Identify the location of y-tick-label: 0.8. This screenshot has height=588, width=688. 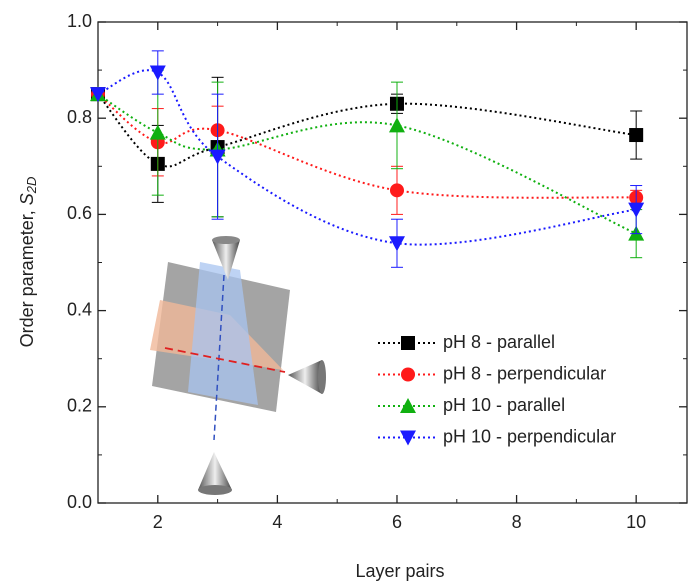
(79, 117).